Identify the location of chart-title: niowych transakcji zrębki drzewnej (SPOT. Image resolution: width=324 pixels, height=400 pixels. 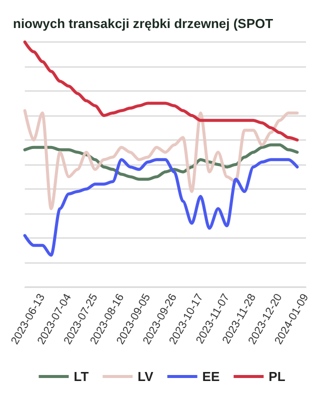
(143, 23).